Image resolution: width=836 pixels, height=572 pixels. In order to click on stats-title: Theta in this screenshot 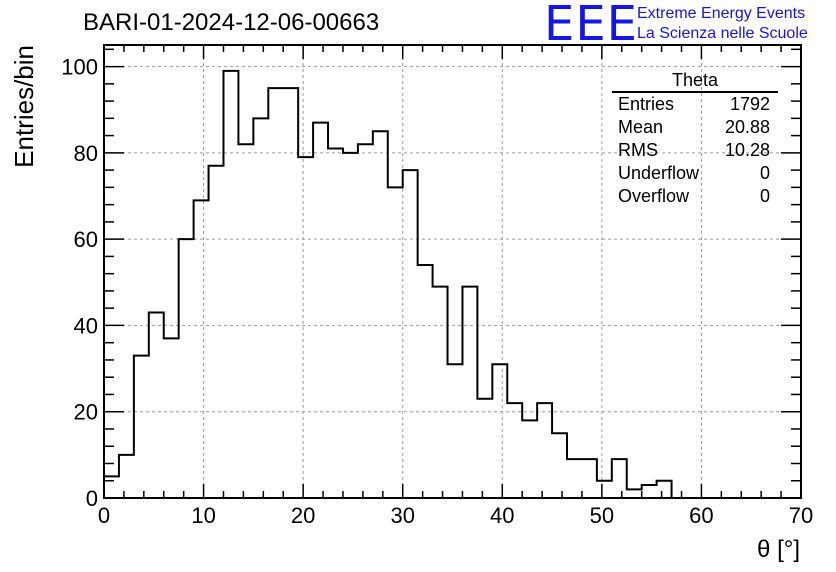, I will do `click(695, 81)`.